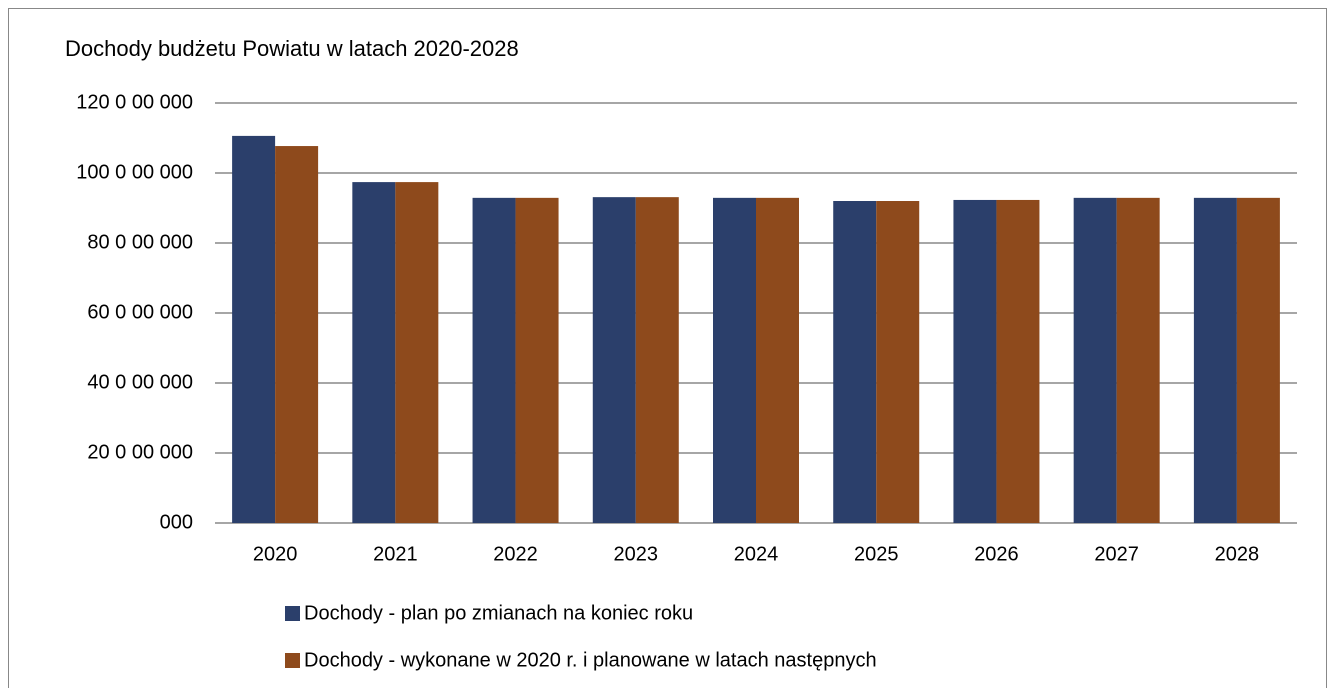 The height and width of the screenshot is (688, 1335). I want to click on x-tick-label: 2027, so click(1116, 554).